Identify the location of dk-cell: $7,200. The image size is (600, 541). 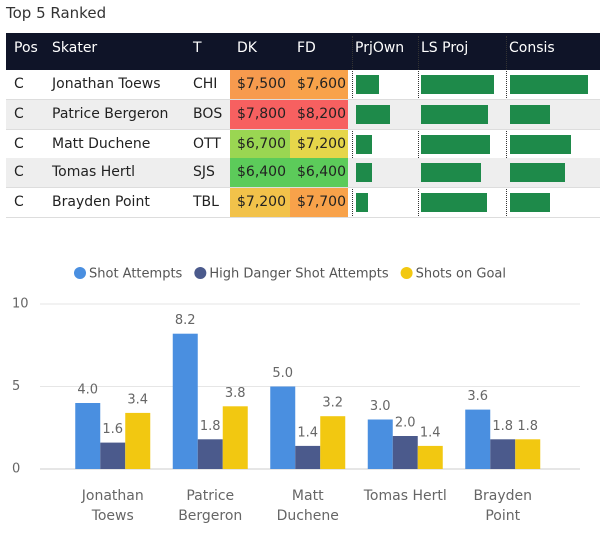
(261, 202).